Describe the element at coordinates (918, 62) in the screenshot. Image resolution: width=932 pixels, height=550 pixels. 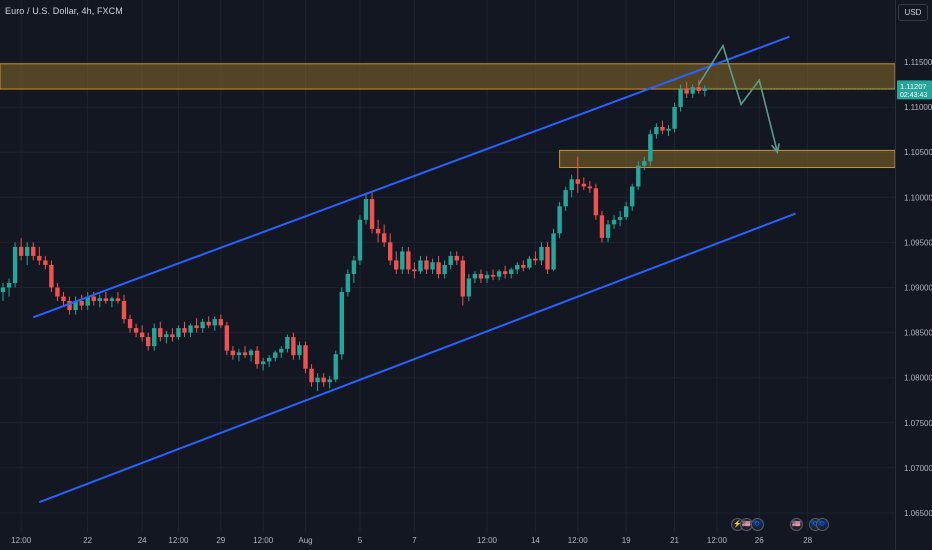
I see `price-tick-label: 1.11500` at that location.